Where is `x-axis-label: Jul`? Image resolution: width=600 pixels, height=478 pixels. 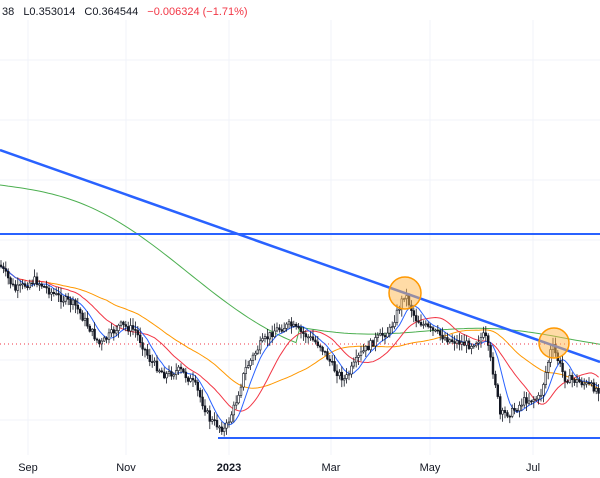 x-axis-label: Jul is located at coordinates (533, 468).